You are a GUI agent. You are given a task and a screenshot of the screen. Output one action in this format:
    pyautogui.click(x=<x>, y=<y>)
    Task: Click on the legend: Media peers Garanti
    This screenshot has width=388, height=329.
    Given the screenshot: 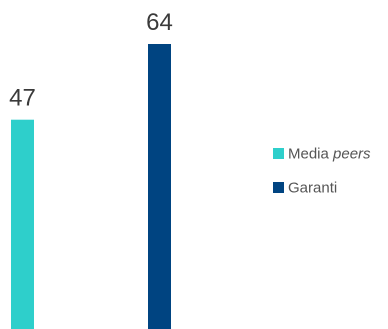 What is the action you would take?
    pyautogui.click(x=322, y=171)
    